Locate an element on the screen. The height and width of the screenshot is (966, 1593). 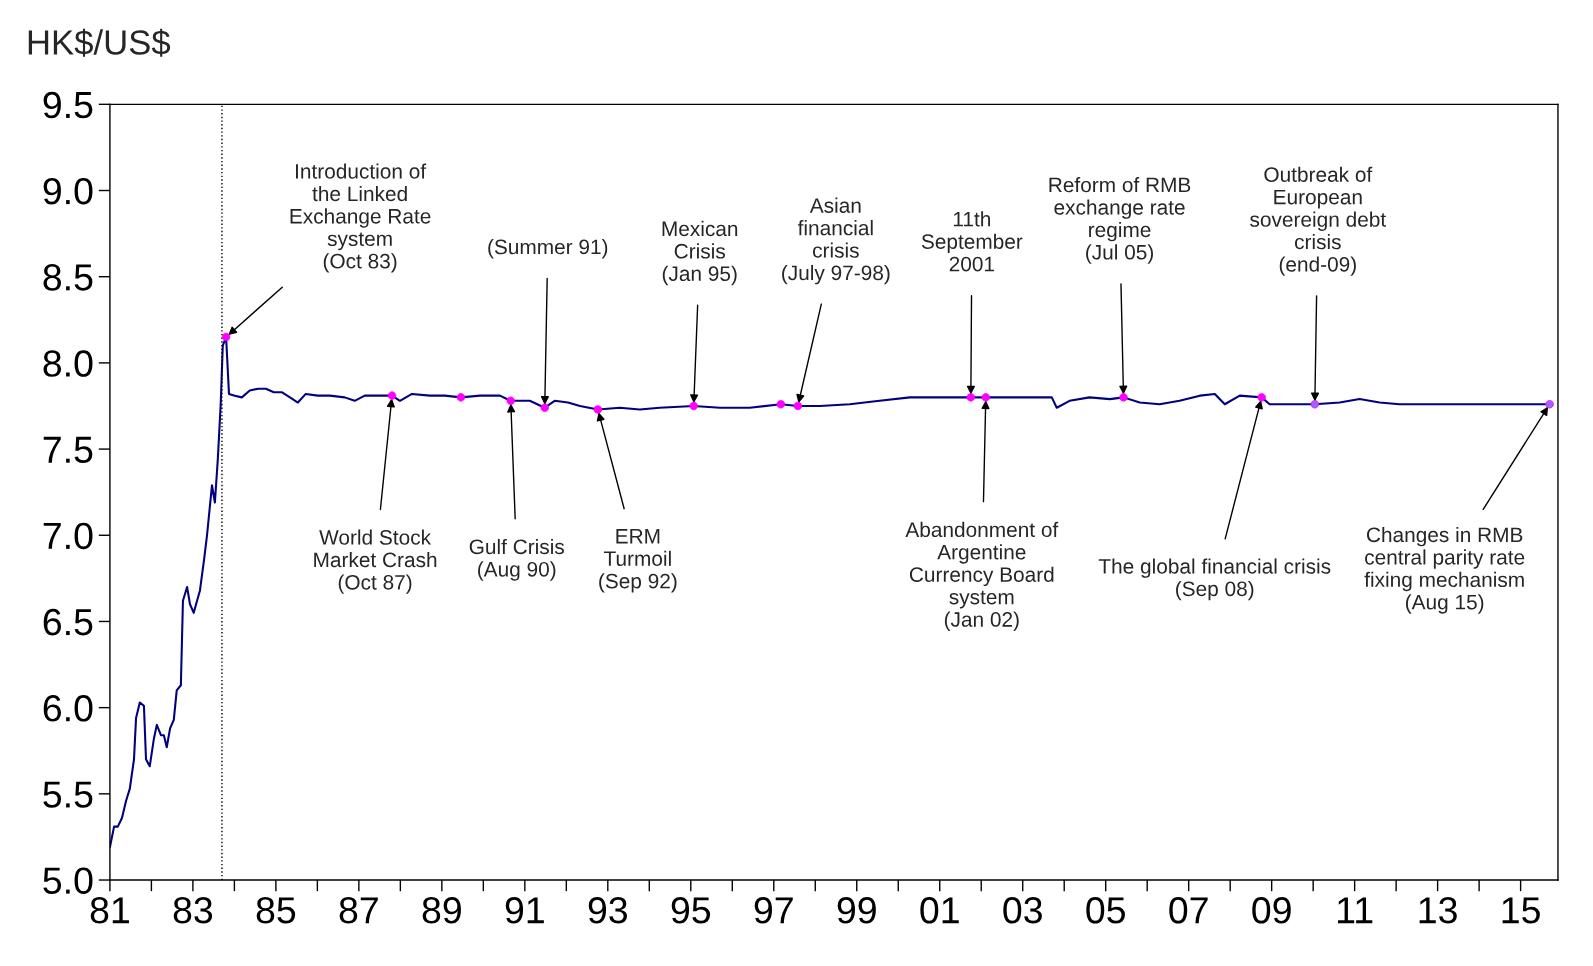
x-tick-label: 15 is located at coordinates (1521, 910).